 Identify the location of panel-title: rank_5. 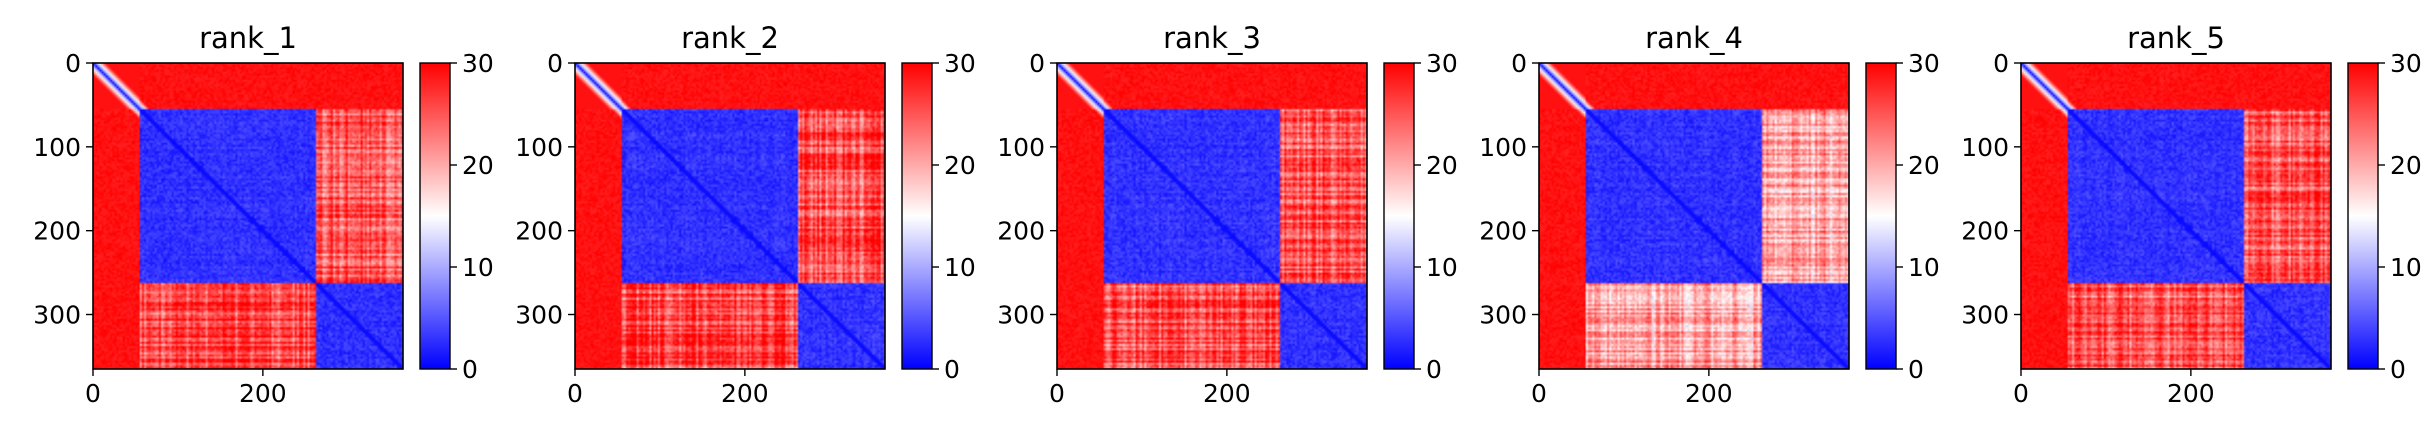
(2176, 38).